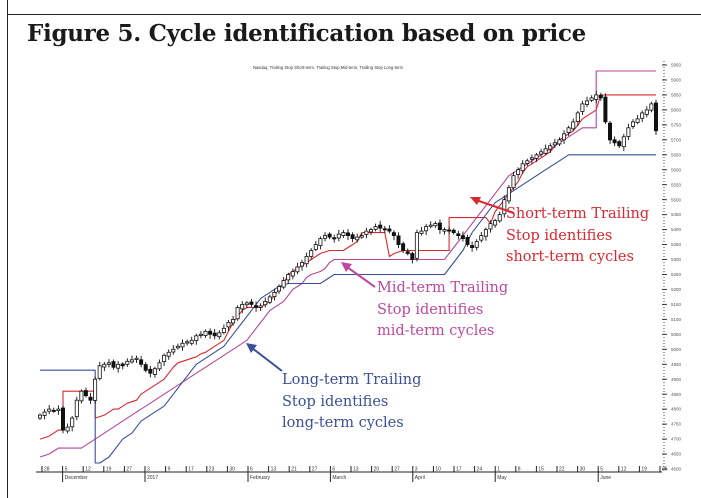 The width and height of the screenshot is (701, 498). What do you see at coordinates (109, 470) in the screenshot?
I see `x-tick-label: 19` at bounding box center [109, 470].